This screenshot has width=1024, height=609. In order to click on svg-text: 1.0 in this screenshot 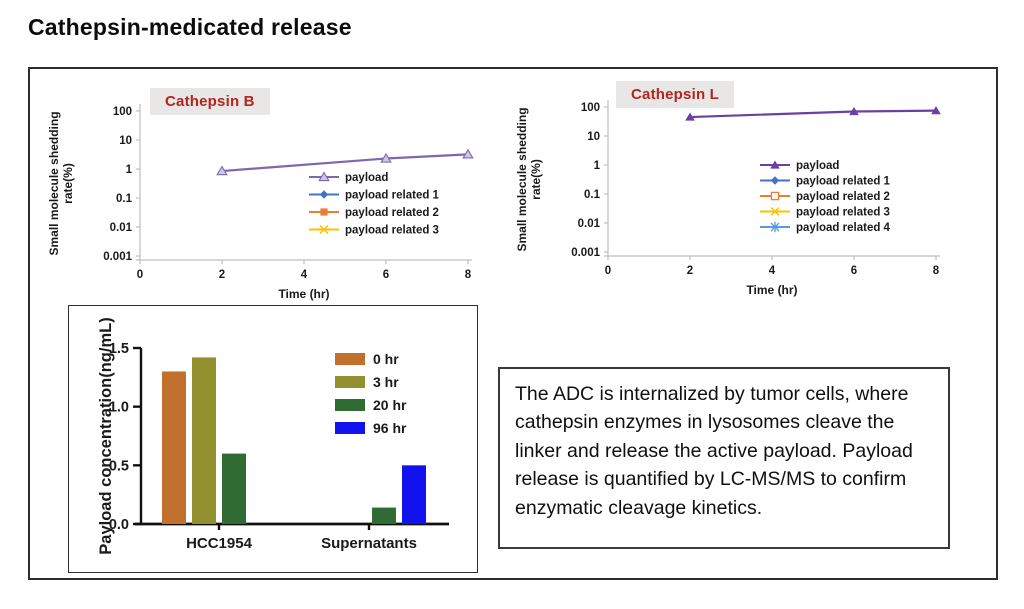, I will do `click(119, 408)`.